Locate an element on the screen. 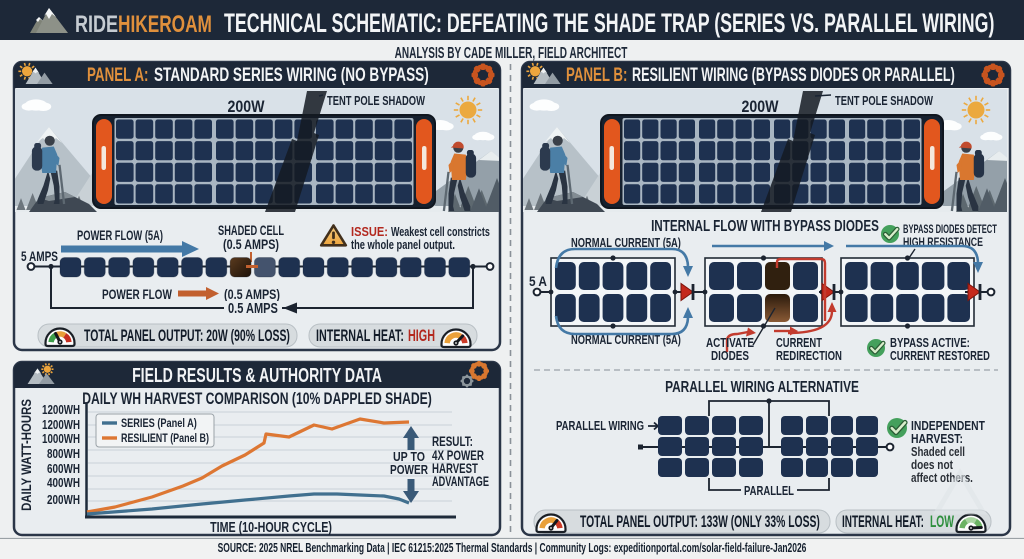  svg-text: REDIRECTION is located at coordinates (809, 356).